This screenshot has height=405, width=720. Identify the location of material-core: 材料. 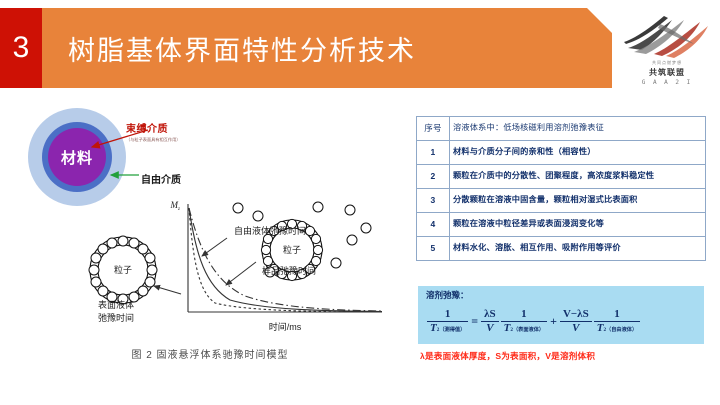
(77, 157).